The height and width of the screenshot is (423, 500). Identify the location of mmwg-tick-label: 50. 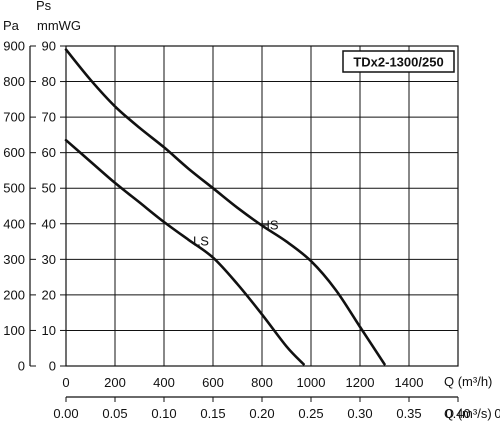
(49, 188).